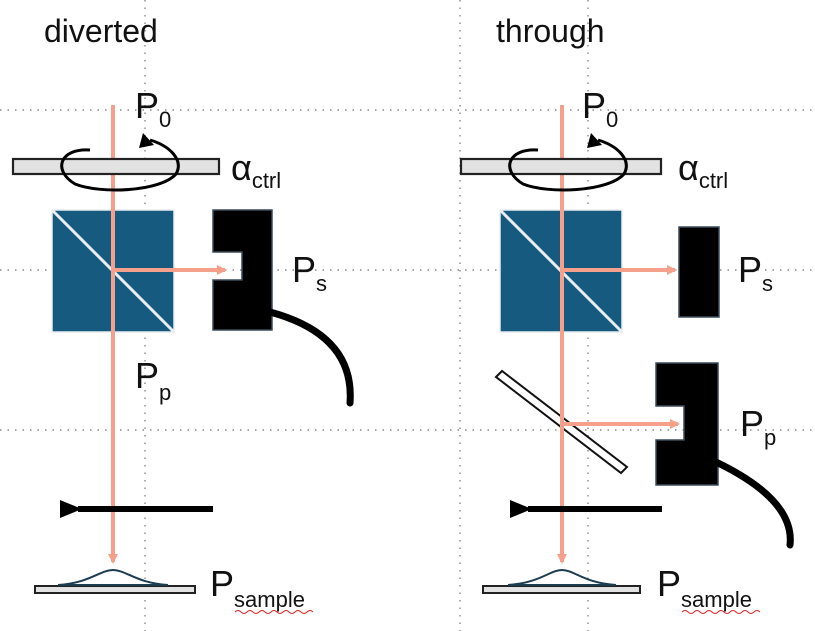 This screenshot has width=815, height=631. I want to click on panel-title-diverted: diverted, so click(101, 31).